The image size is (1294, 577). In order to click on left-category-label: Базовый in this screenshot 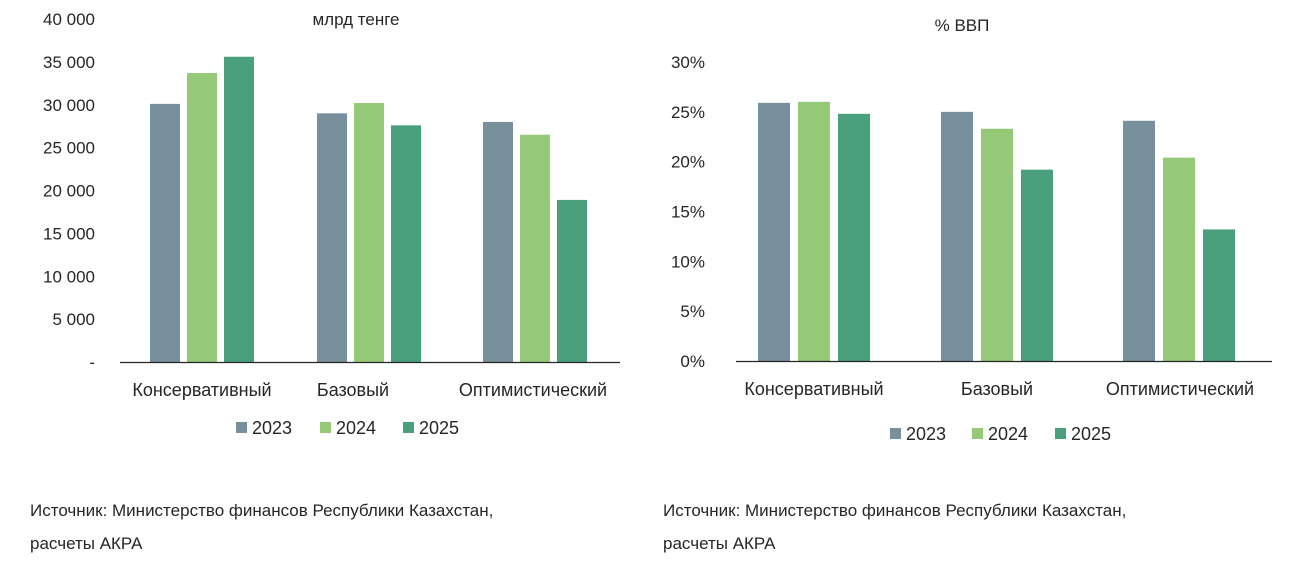, I will do `click(353, 390)`.